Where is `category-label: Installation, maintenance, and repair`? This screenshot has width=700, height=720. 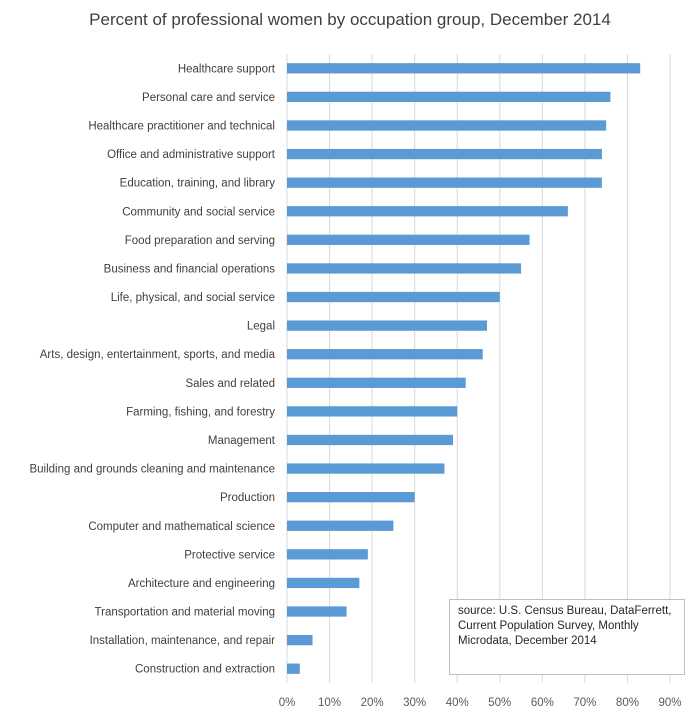 category-label: Installation, maintenance, and repair is located at coordinates (183, 641).